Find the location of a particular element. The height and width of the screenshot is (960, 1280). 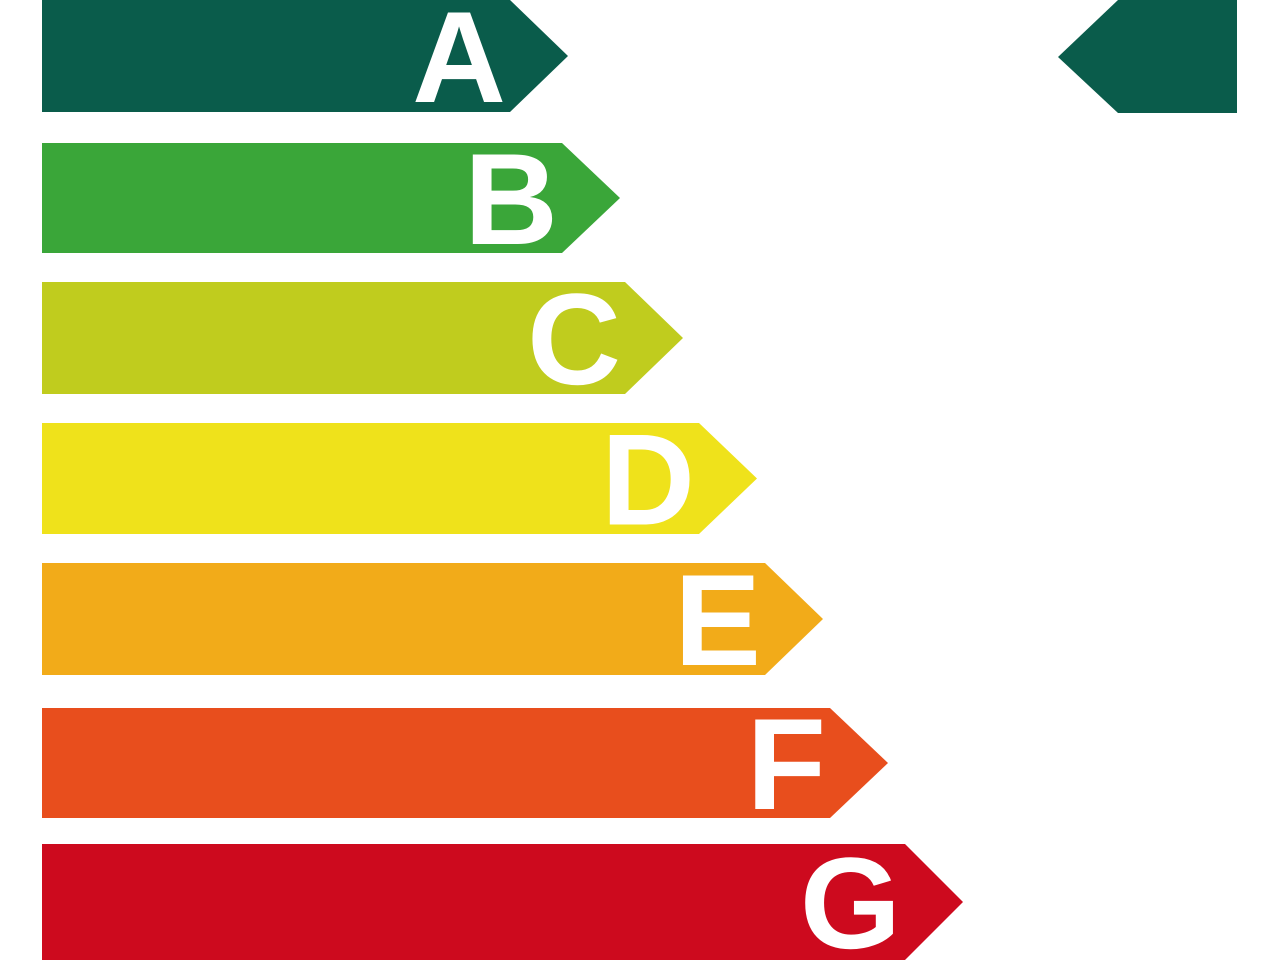

rating-bar-F is located at coordinates (465, 763).